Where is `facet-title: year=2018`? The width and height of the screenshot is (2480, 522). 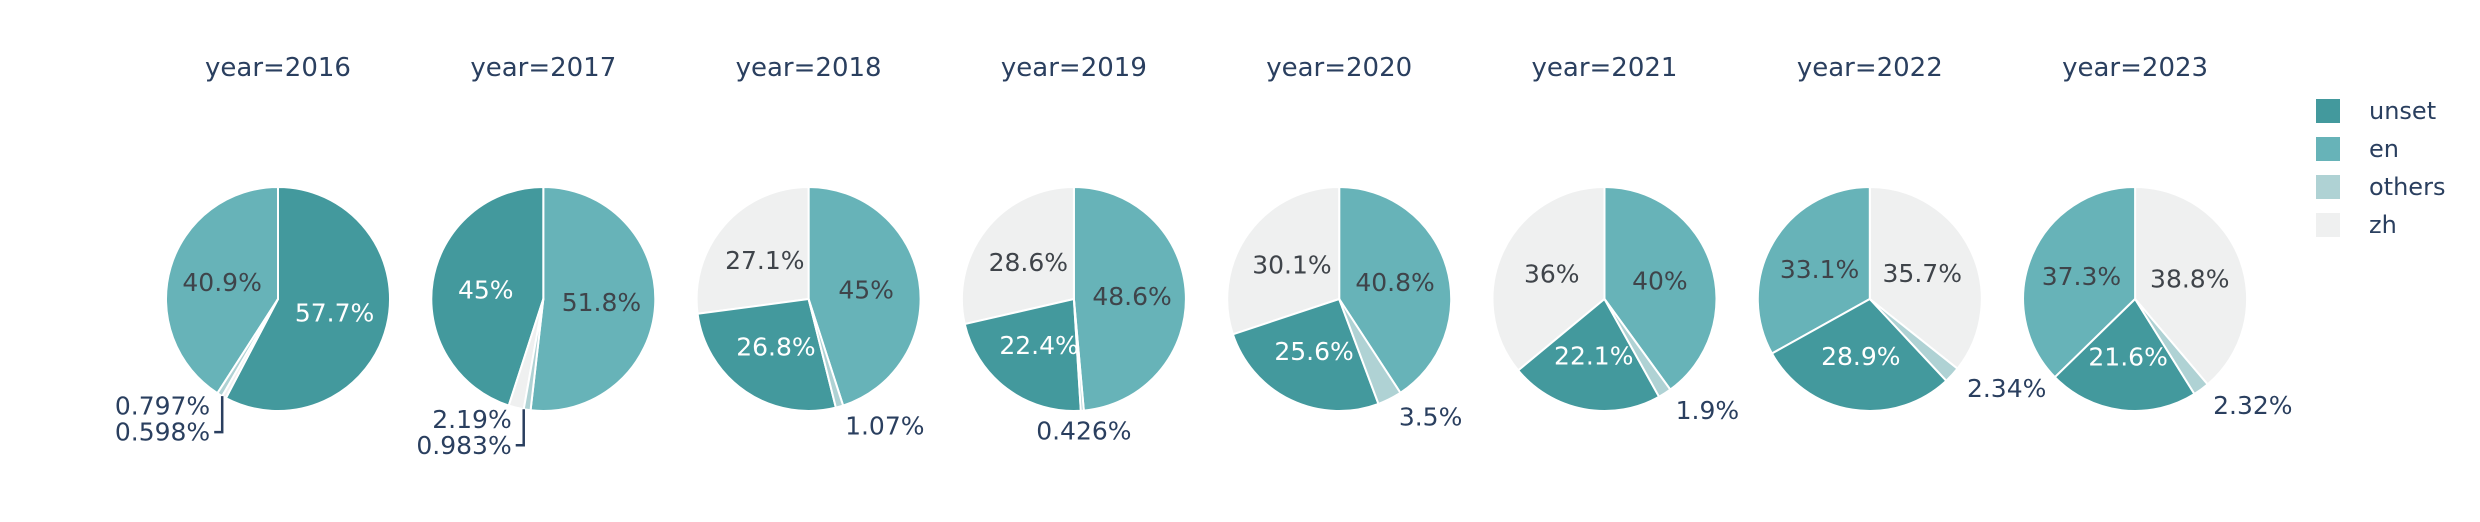 facet-title: year=2018 is located at coordinates (809, 68).